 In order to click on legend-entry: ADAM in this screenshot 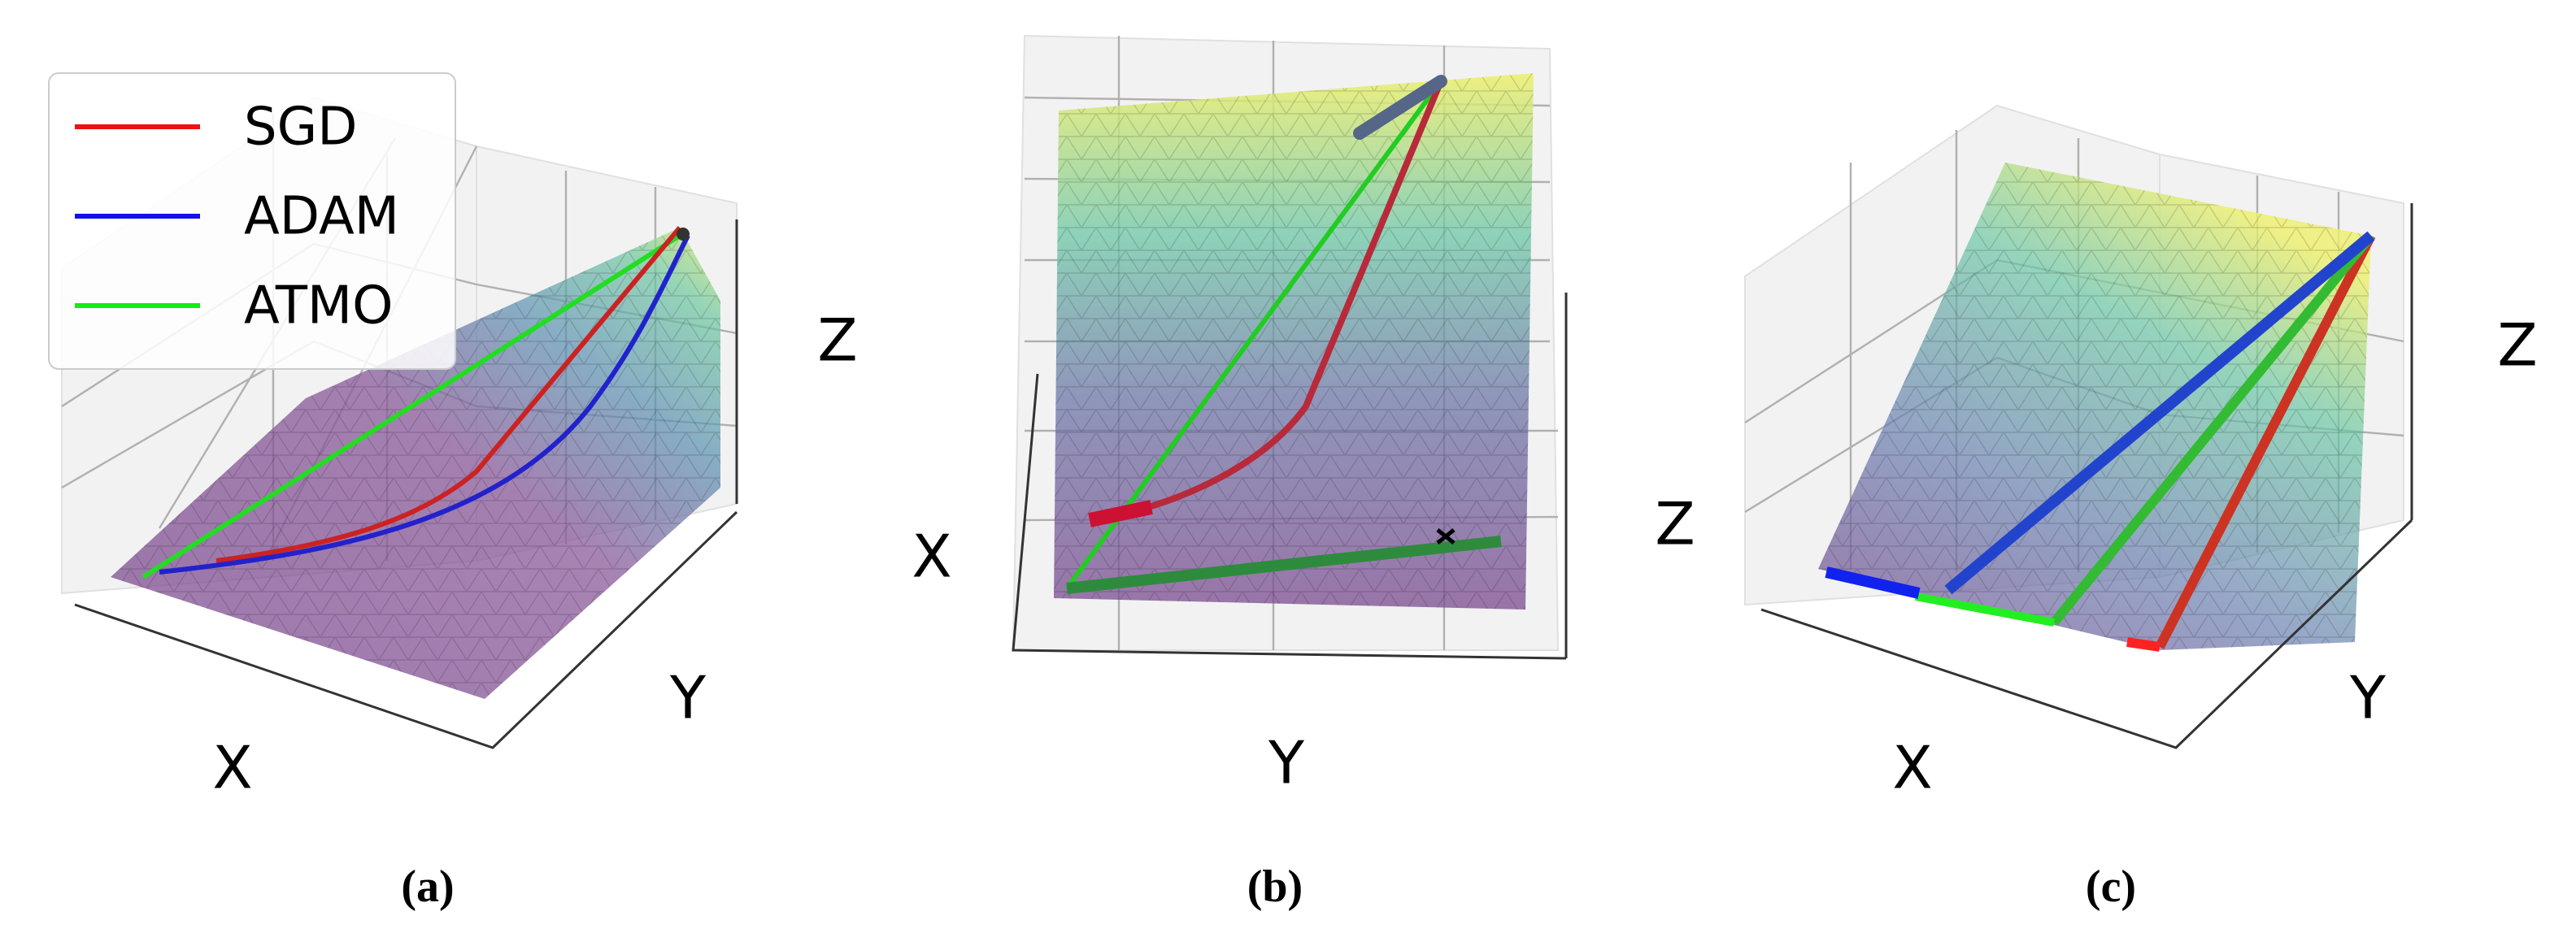, I will do `click(321, 217)`.